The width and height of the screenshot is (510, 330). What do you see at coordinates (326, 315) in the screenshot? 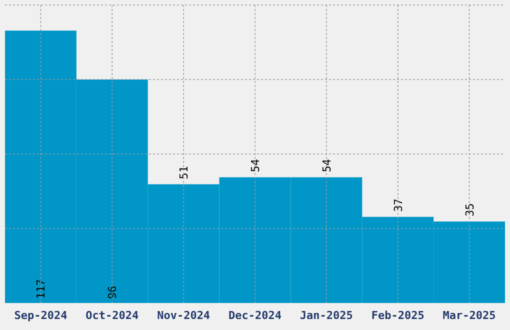
I see `x-tick-label: Jan-2025` at bounding box center [326, 315].